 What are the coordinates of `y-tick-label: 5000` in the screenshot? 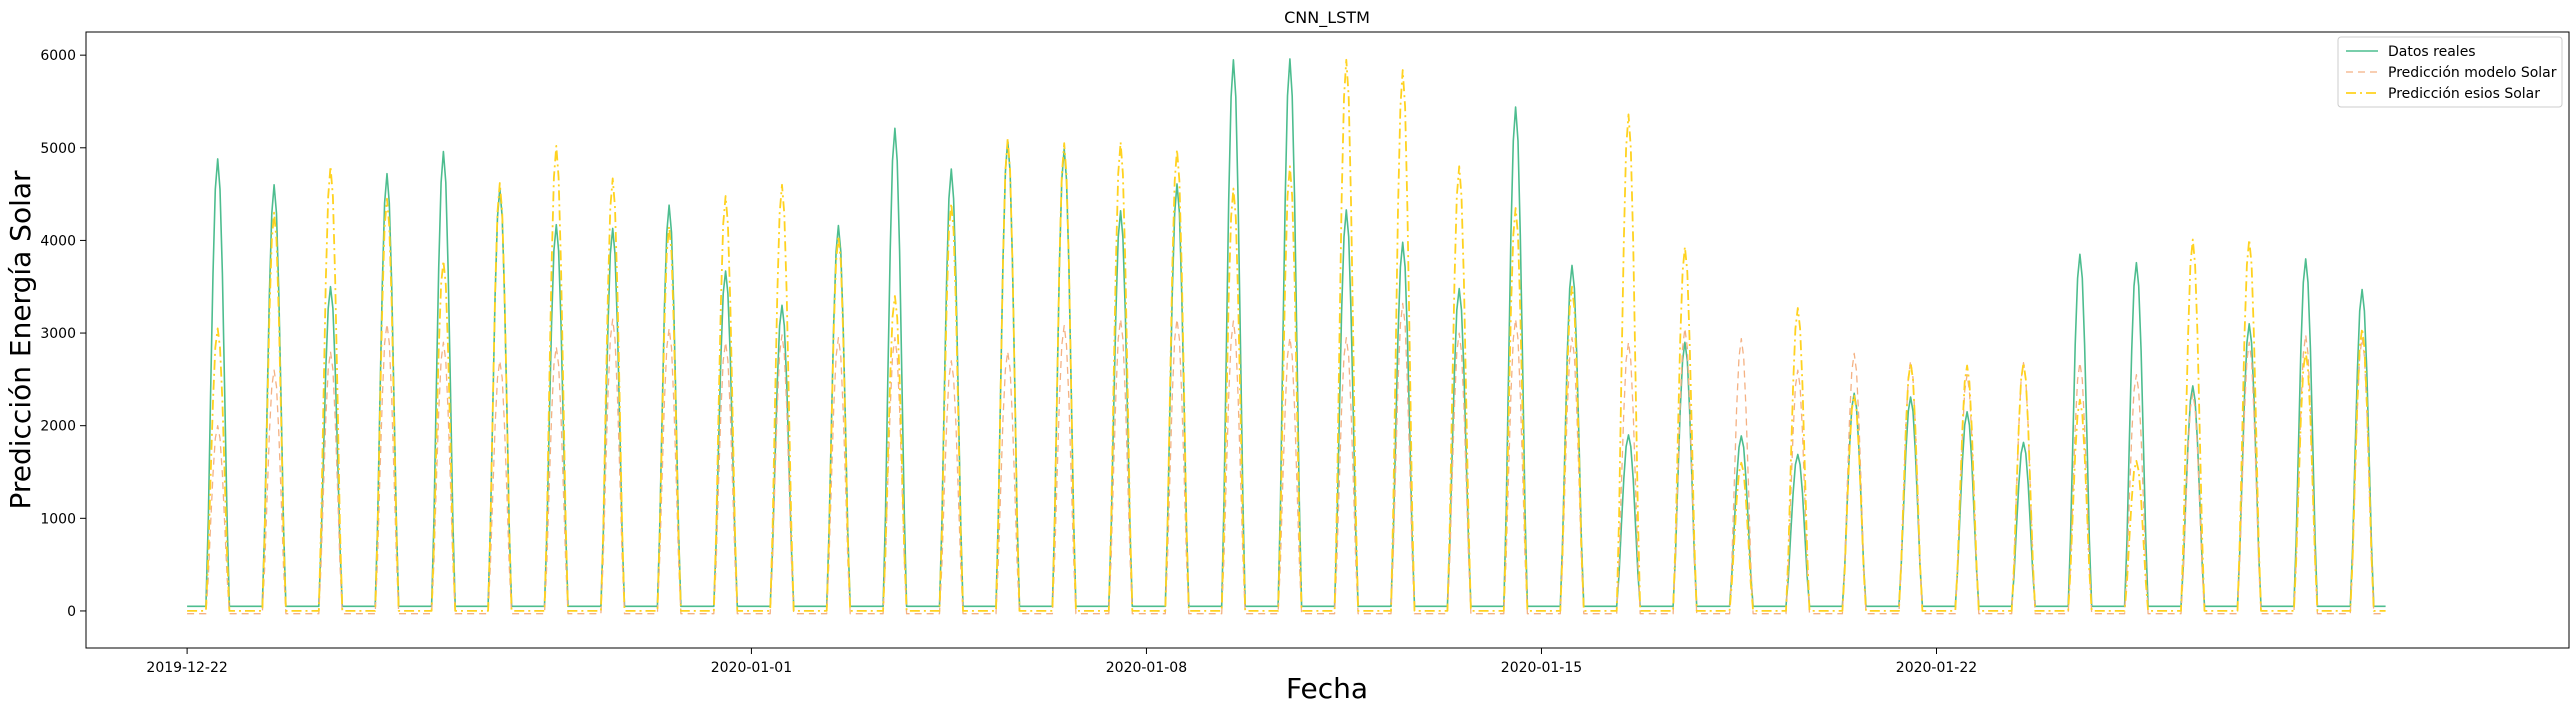 It's located at (58, 149).